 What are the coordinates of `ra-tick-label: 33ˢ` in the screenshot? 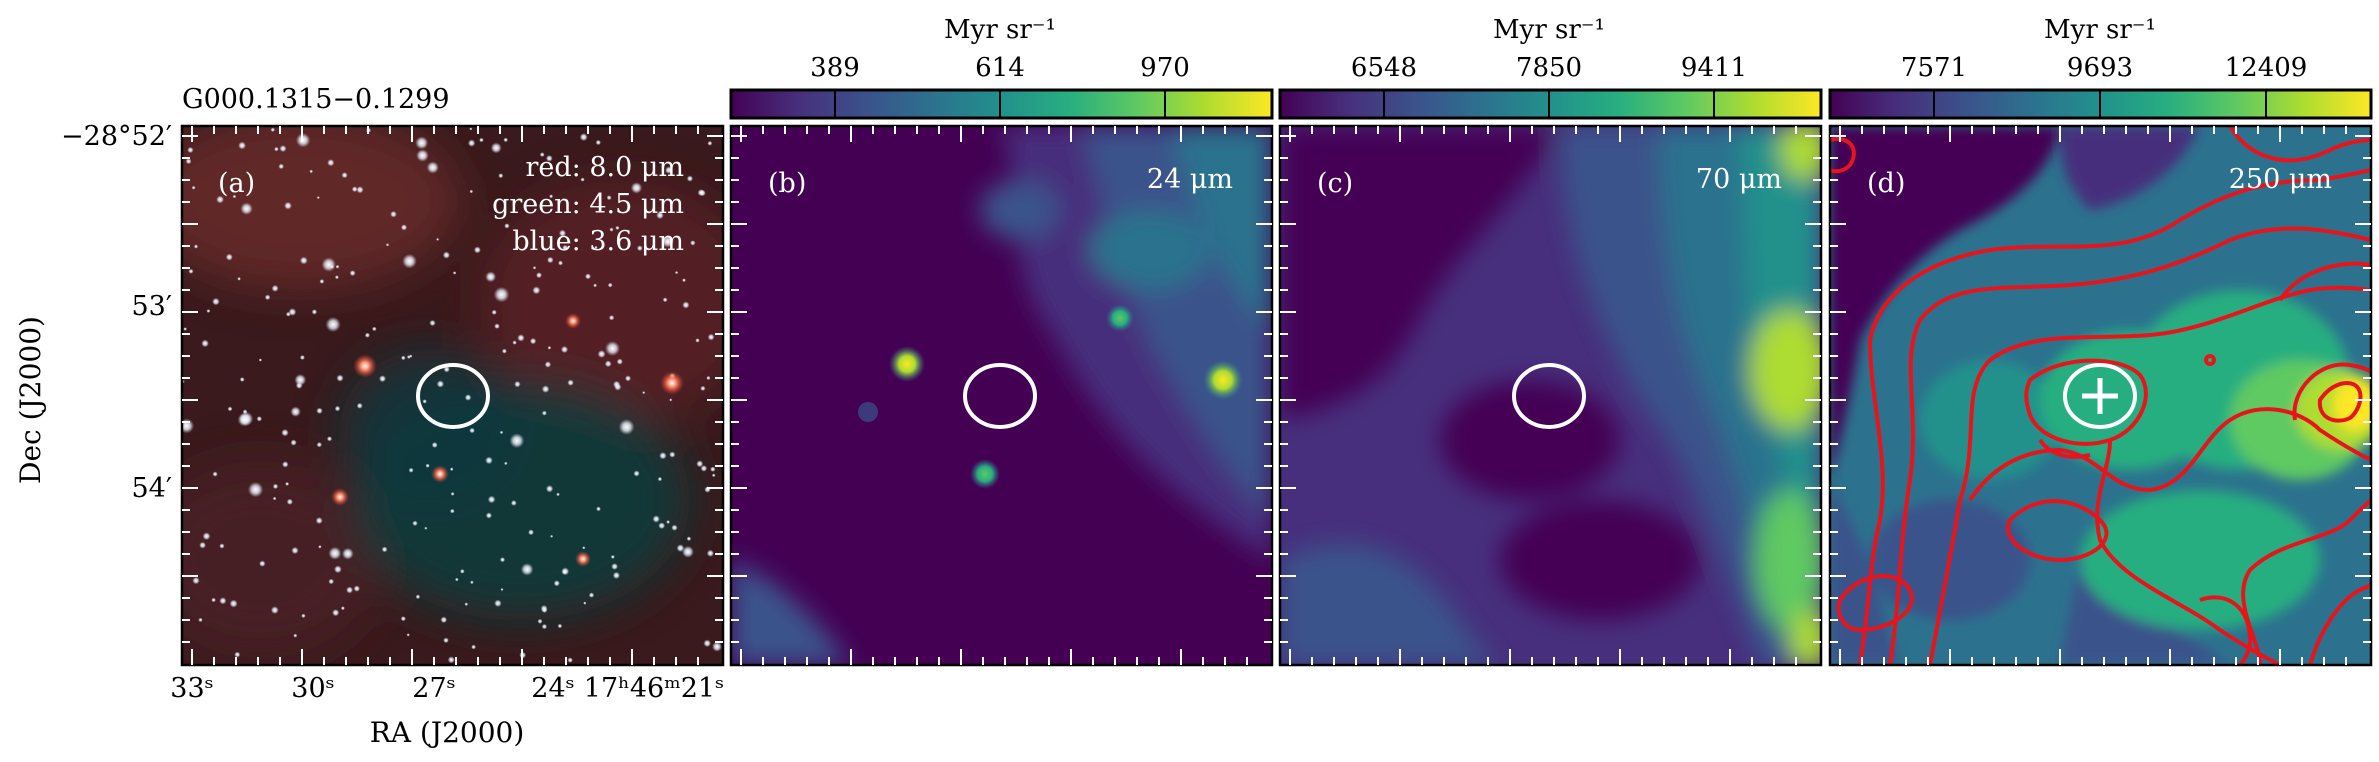 It's located at (191, 688).